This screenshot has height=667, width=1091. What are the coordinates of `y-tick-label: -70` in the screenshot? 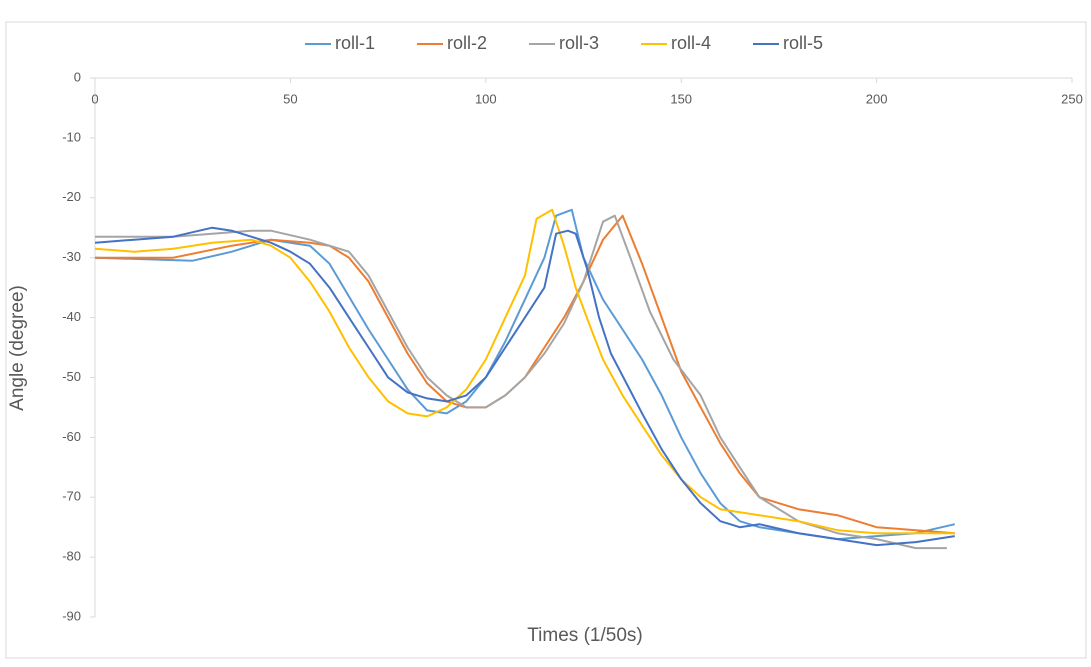 It's located at (71, 496).